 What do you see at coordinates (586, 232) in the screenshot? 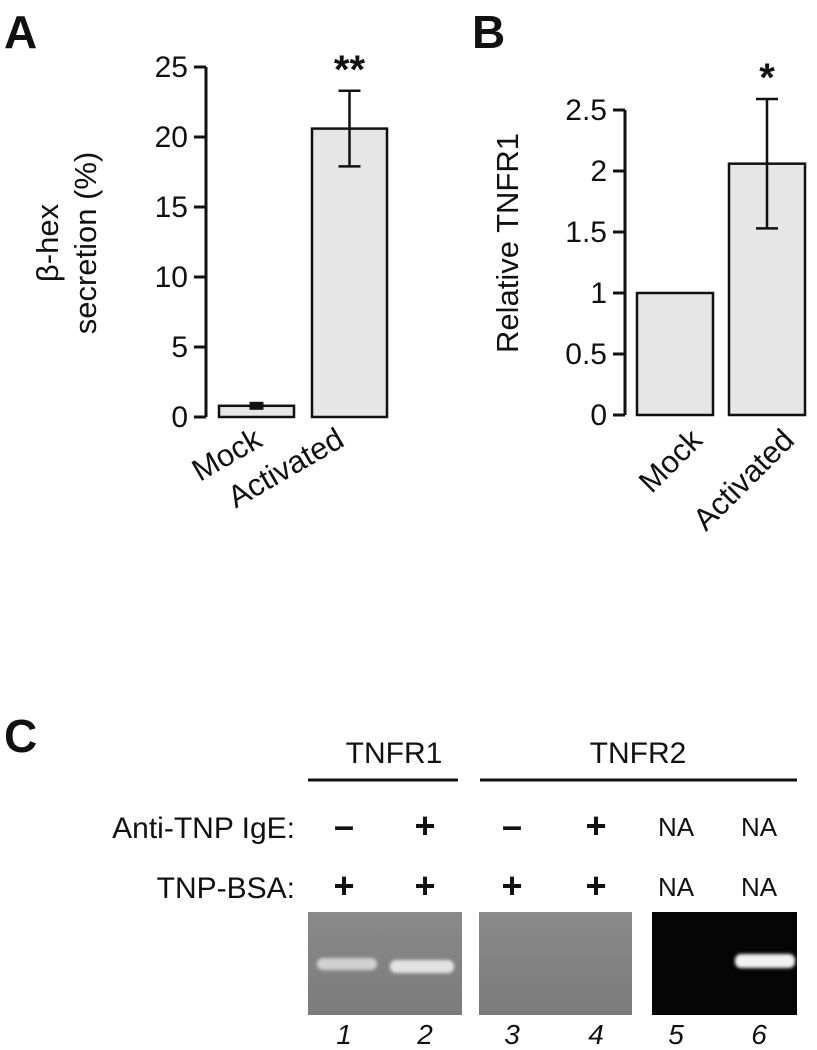
I see `chart-b-y-tick-label: 1.5` at bounding box center [586, 232].